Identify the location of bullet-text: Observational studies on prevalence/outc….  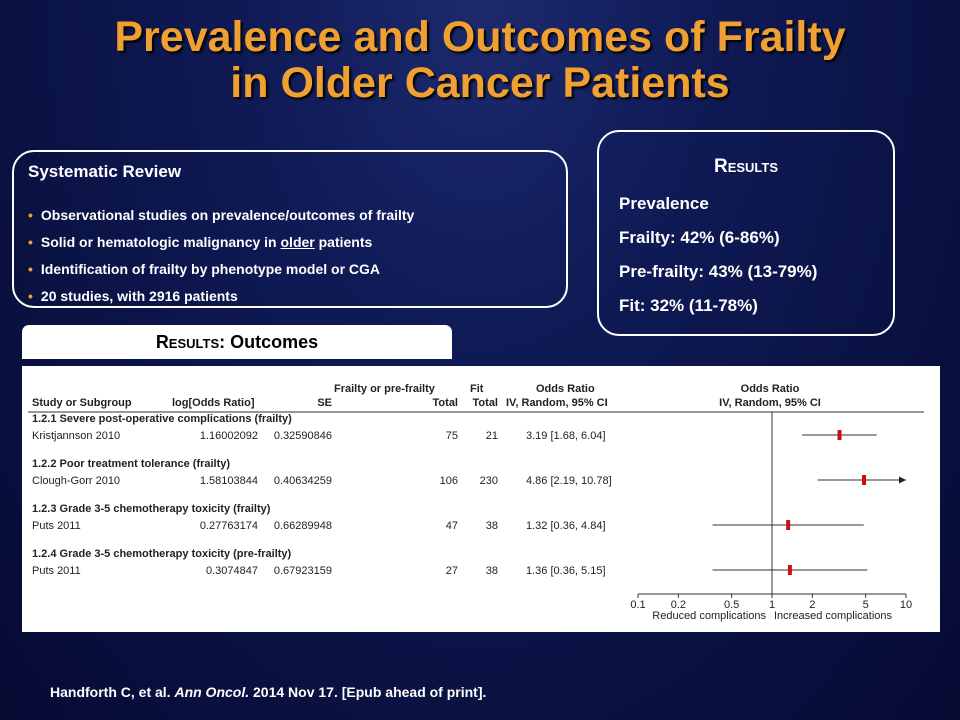
(227, 215).